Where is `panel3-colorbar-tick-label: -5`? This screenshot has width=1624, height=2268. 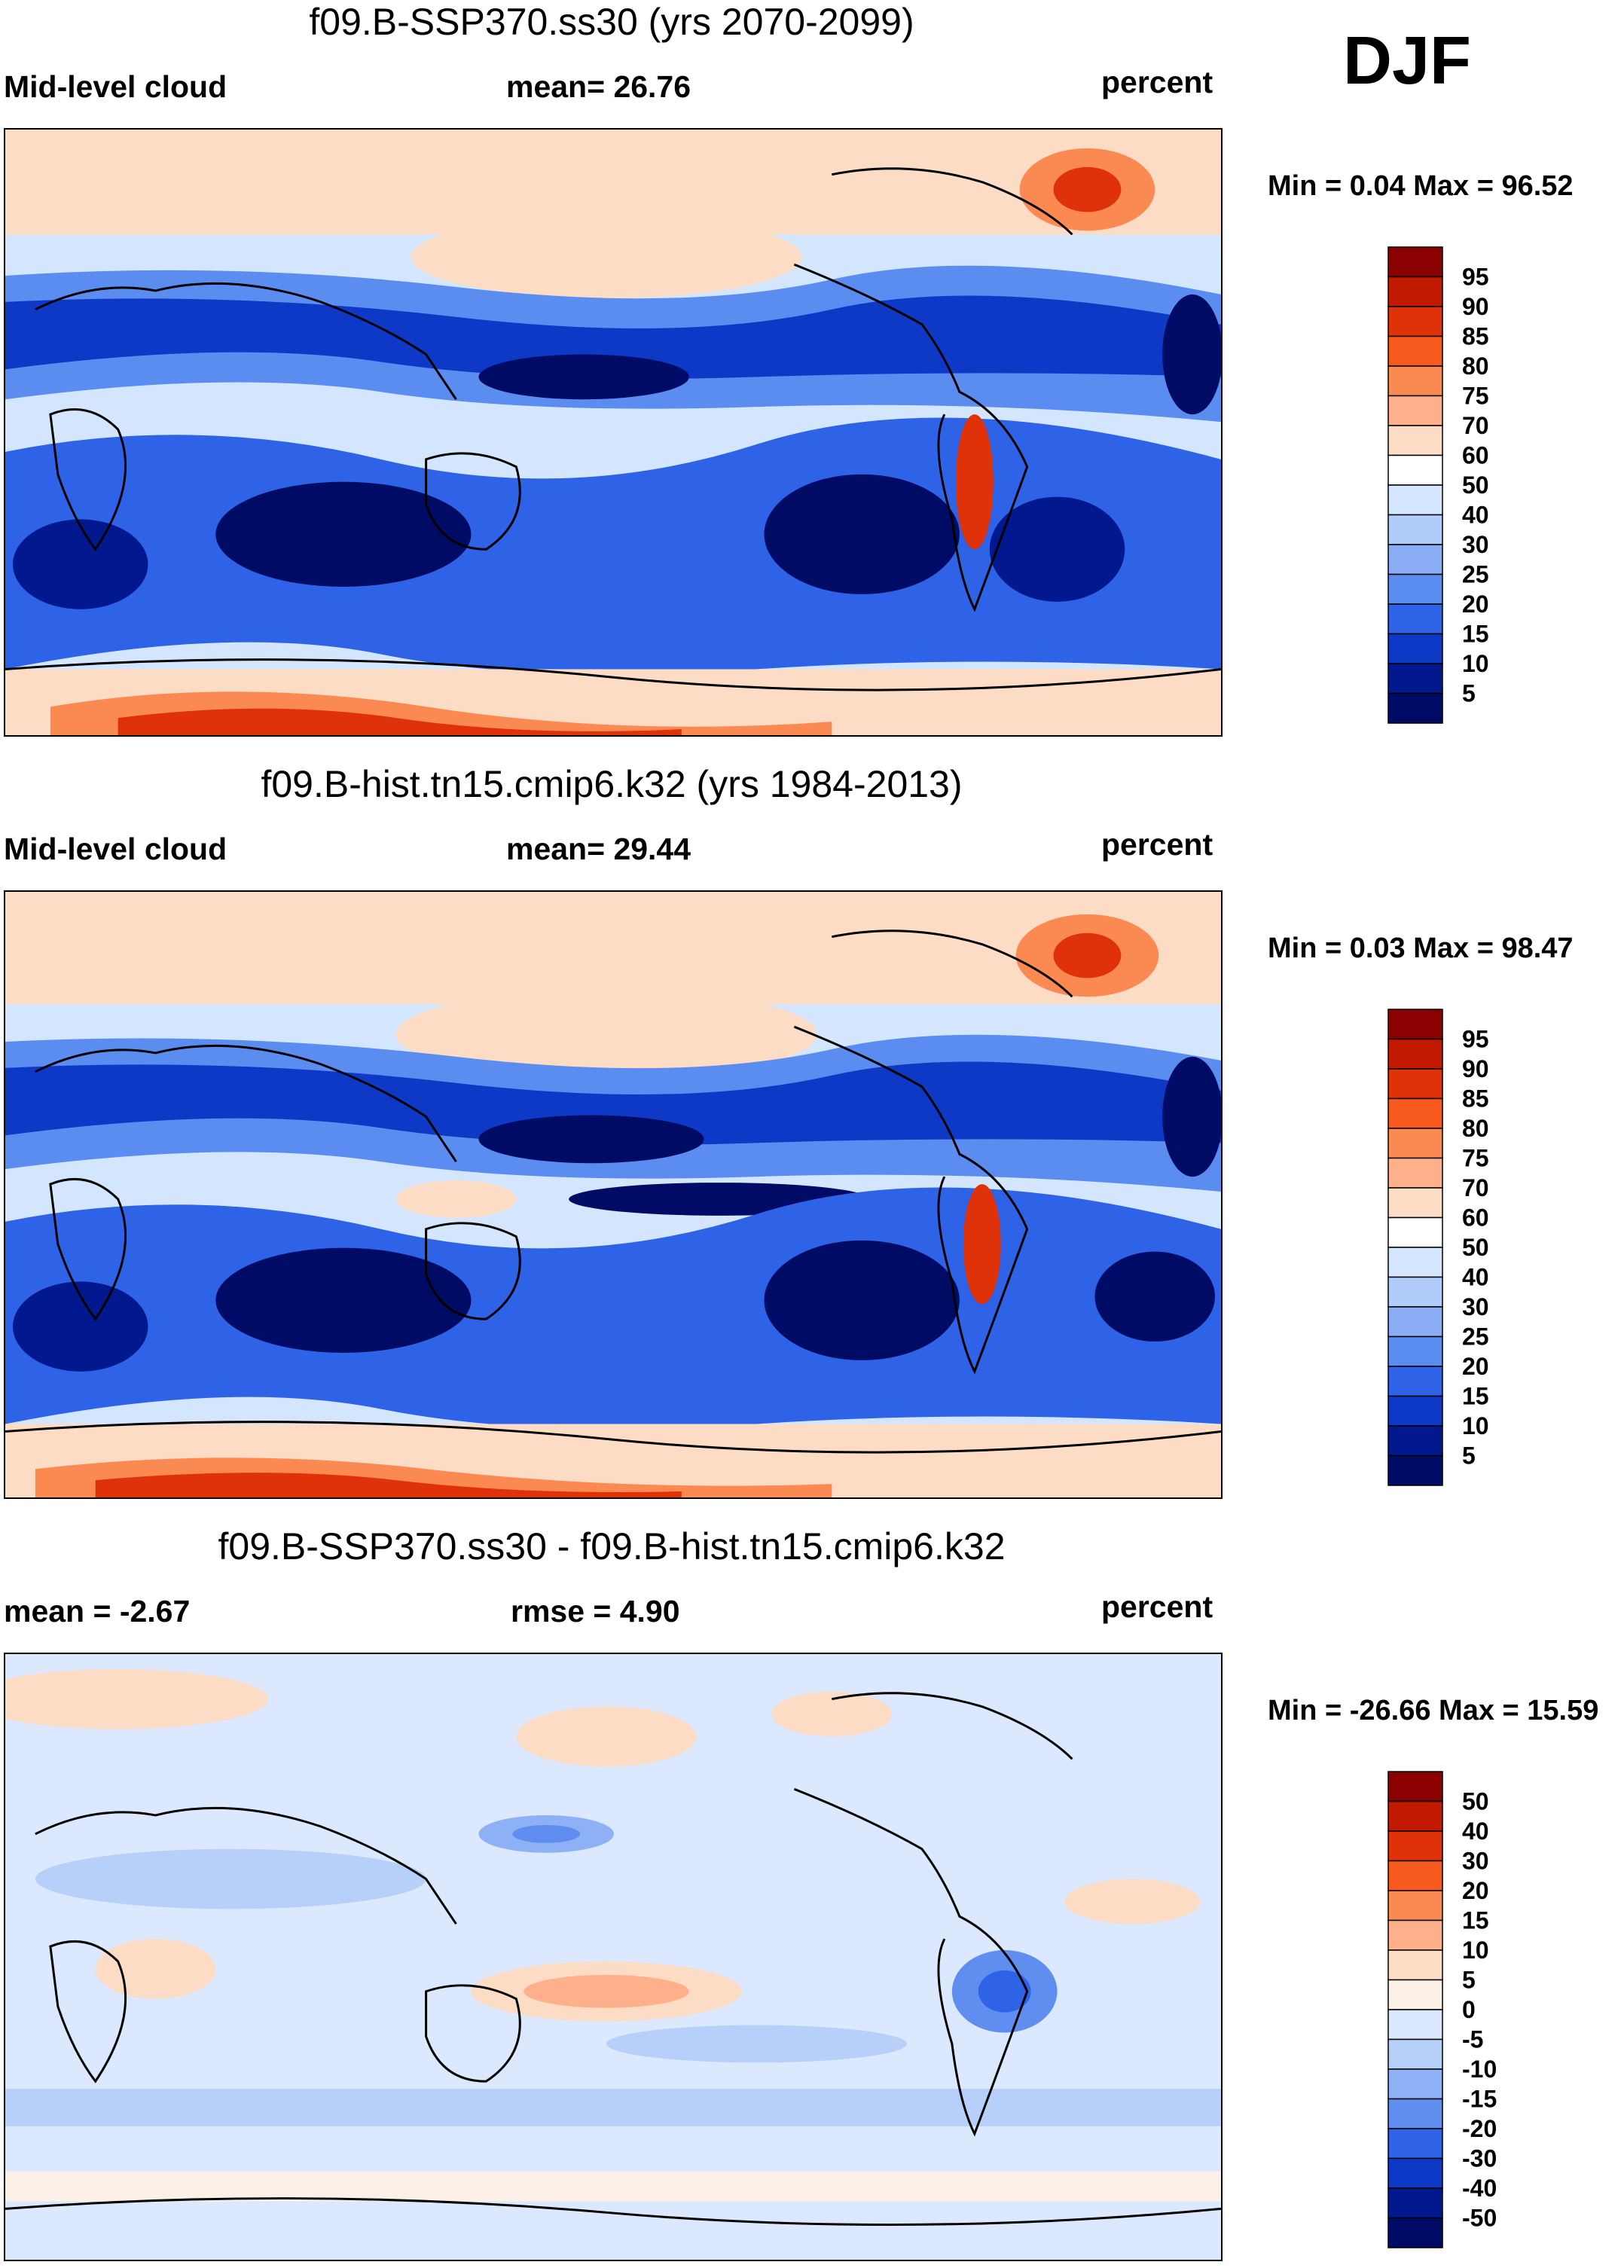
panel3-colorbar-tick-label: -5 is located at coordinates (1473, 2039).